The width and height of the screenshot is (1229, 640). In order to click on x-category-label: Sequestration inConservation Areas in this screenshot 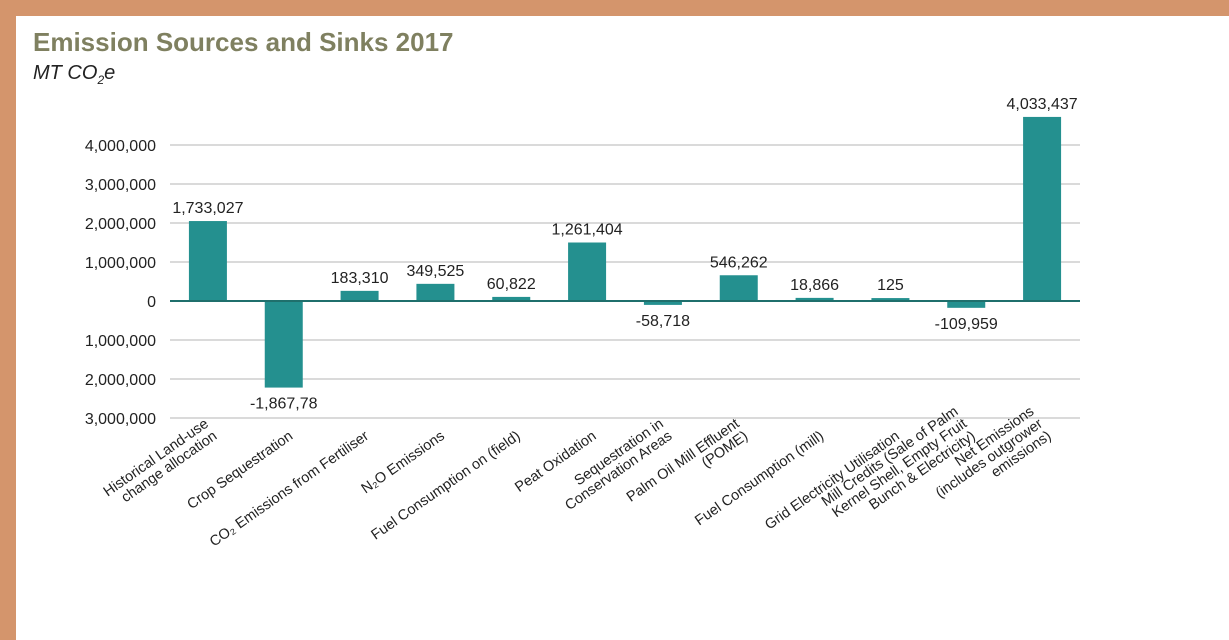, I will do `click(614, 465)`.